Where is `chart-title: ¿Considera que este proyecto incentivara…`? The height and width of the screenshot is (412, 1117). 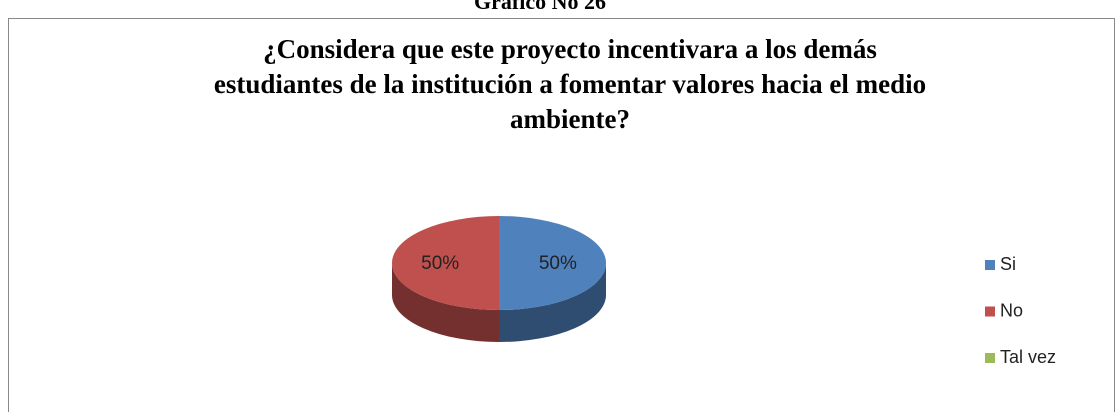 chart-title: ¿Considera que este proyecto incentivara… is located at coordinates (570, 49).